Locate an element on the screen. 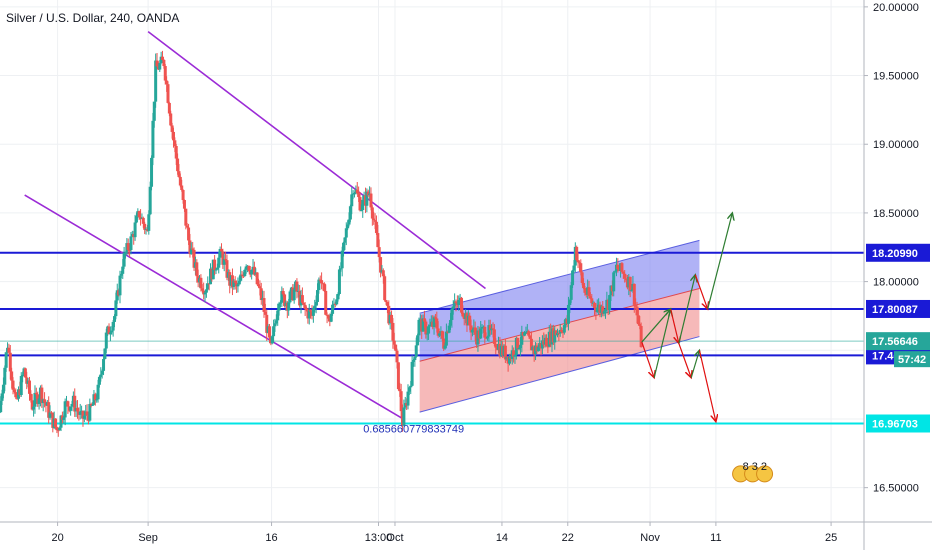 The width and height of the screenshot is (932, 550). x-tick-label: 14 is located at coordinates (502, 538).